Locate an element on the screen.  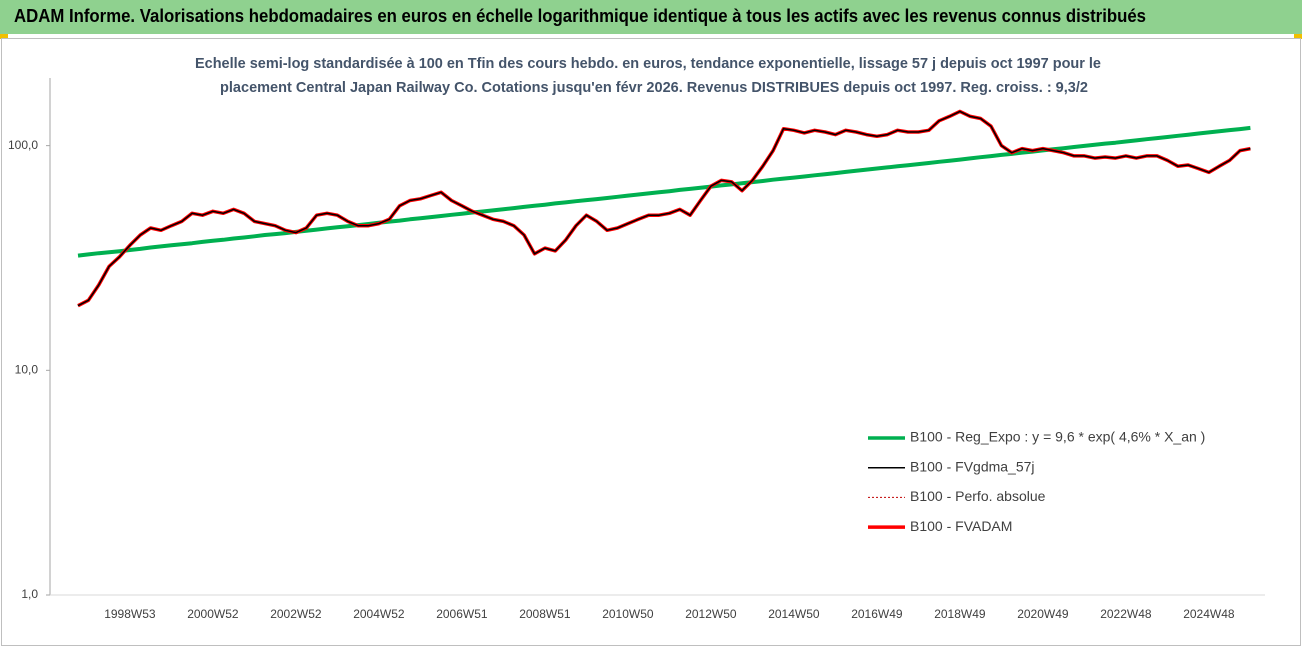
x-tick-label: 2024W48 is located at coordinates (1209, 614).